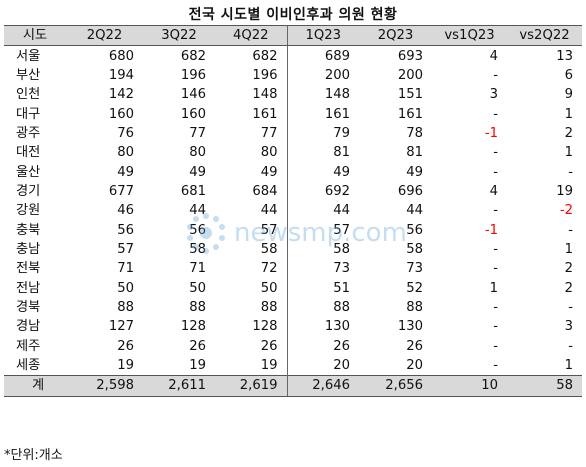 This screenshot has width=586, height=467. What do you see at coordinates (251, 230) in the screenshot?
I see `cell-4q22: 57` at bounding box center [251, 230].